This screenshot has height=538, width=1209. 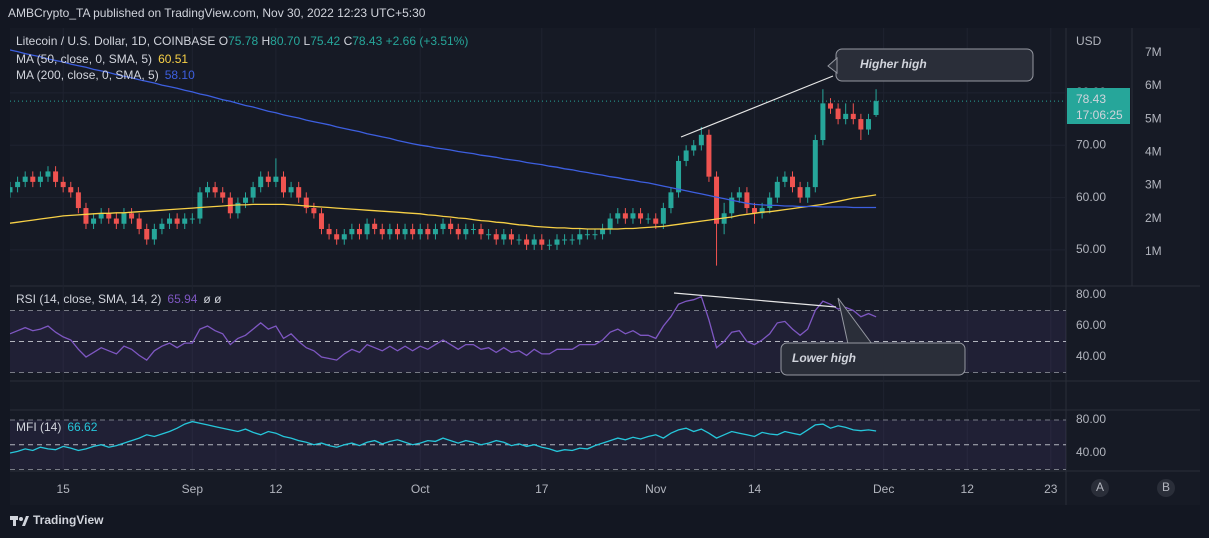 What do you see at coordinates (182, 299) in the screenshot?
I see `legend-value: 65.94` at bounding box center [182, 299].